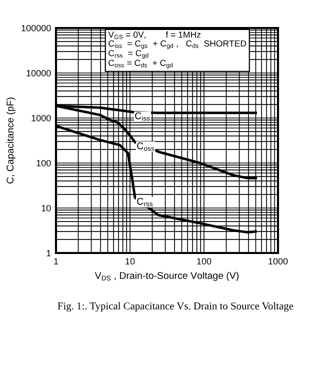  What do you see at coordinates (204, 261) in the screenshot?
I see `x-tick-label: 100` at bounding box center [204, 261].